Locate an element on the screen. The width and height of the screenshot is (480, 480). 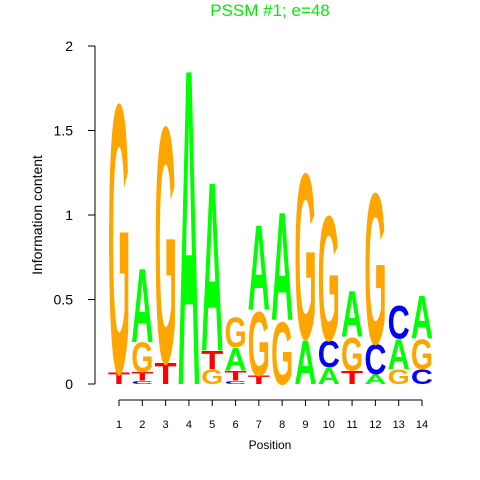
x-axis-label: Position is located at coordinates (270, 445).